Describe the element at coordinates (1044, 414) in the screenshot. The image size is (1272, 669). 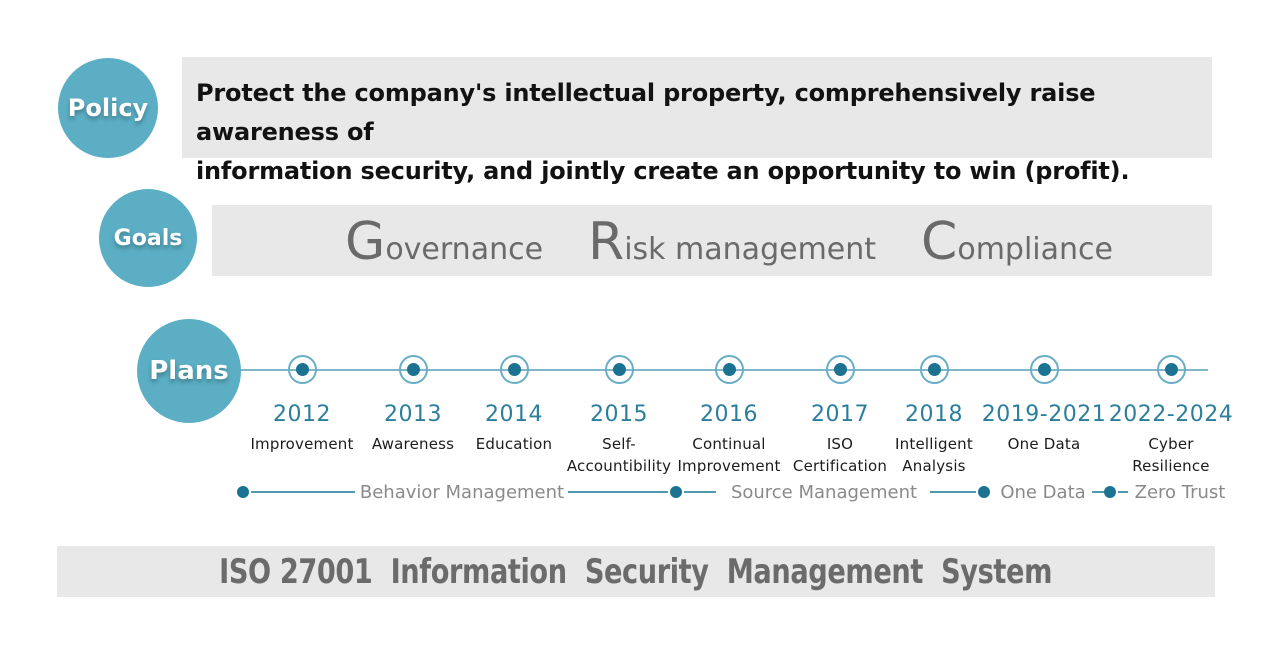
I see `milestone-year: 2019-2021` at that location.